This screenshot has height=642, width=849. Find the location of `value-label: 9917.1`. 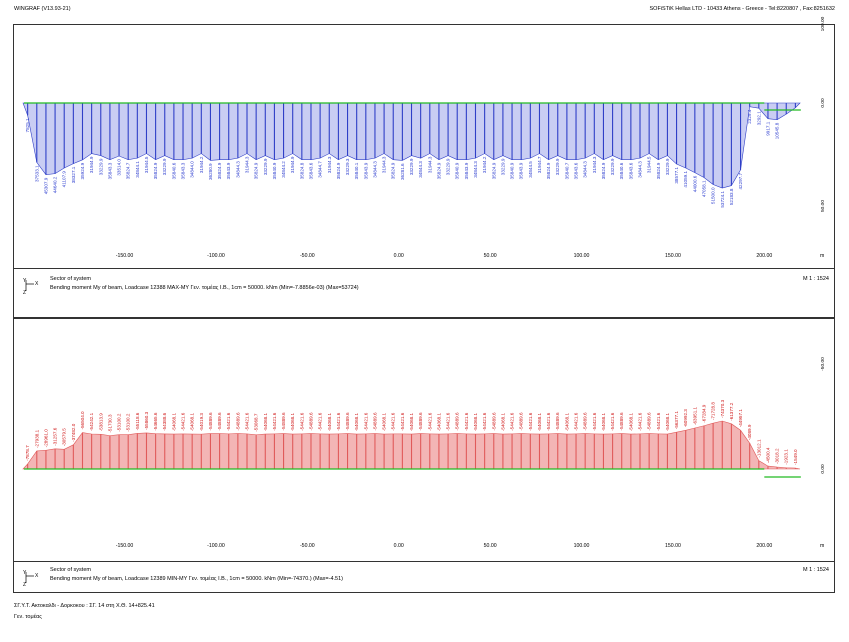

value-label: 9917.1 is located at coordinates (767, 128).